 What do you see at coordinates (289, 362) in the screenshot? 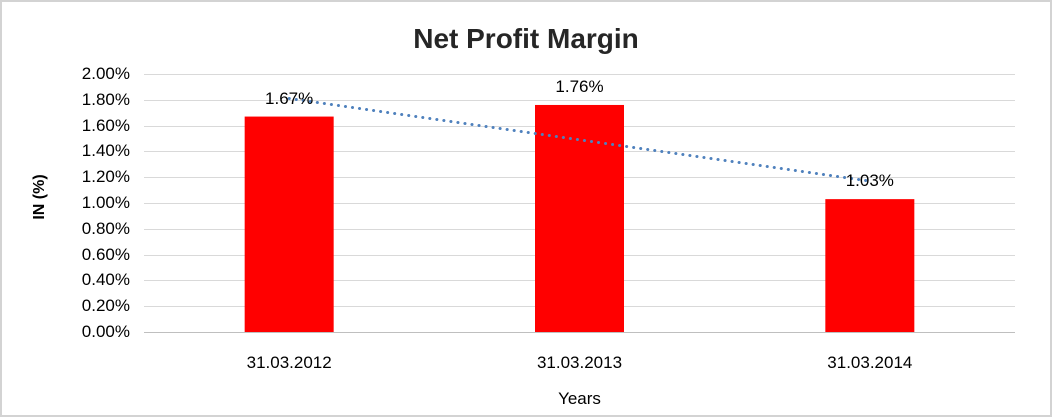
I see `x-tick-label: 31.03.2012` at bounding box center [289, 362].